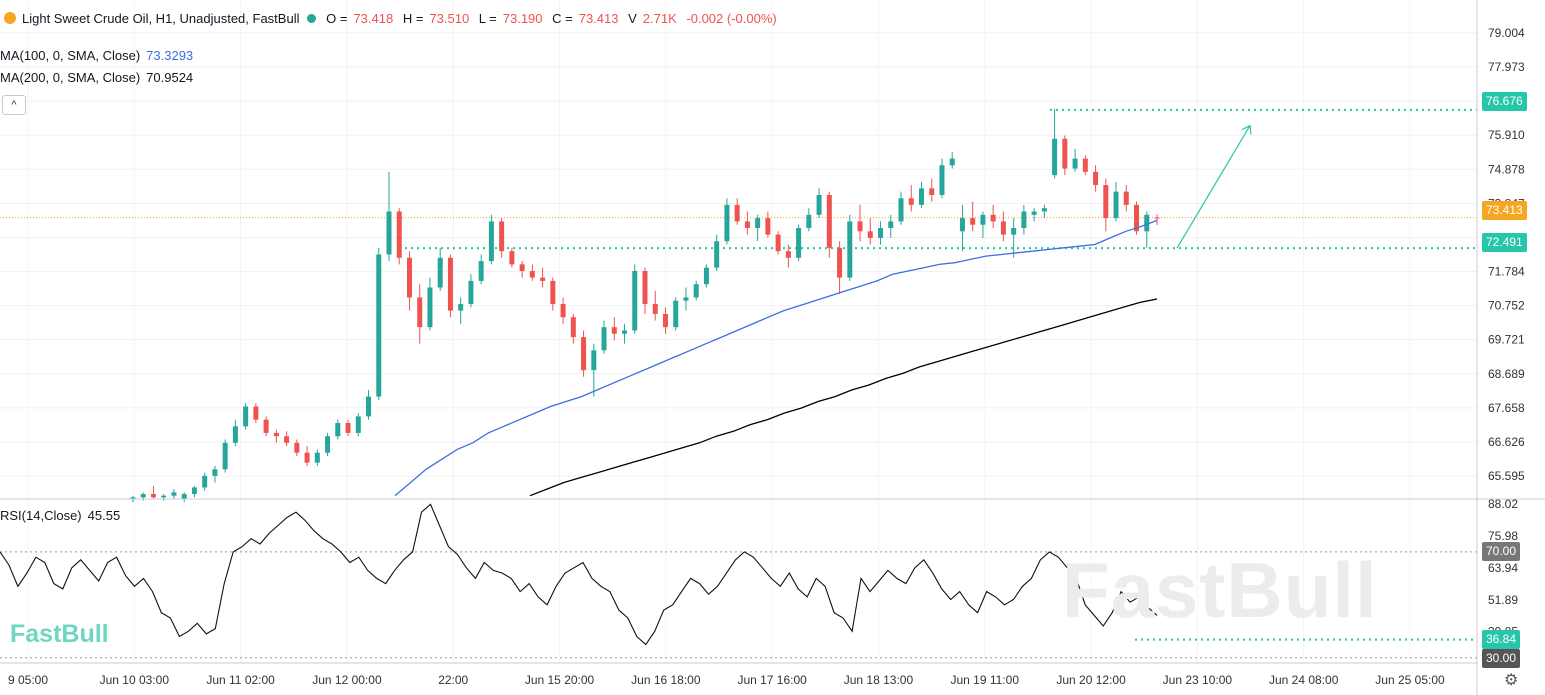 The height and width of the screenshot is (695, 1545). Describe the element at coordinates (1506, 135) in the screenshot. I see `y-tick-label: 75.910` at that location.